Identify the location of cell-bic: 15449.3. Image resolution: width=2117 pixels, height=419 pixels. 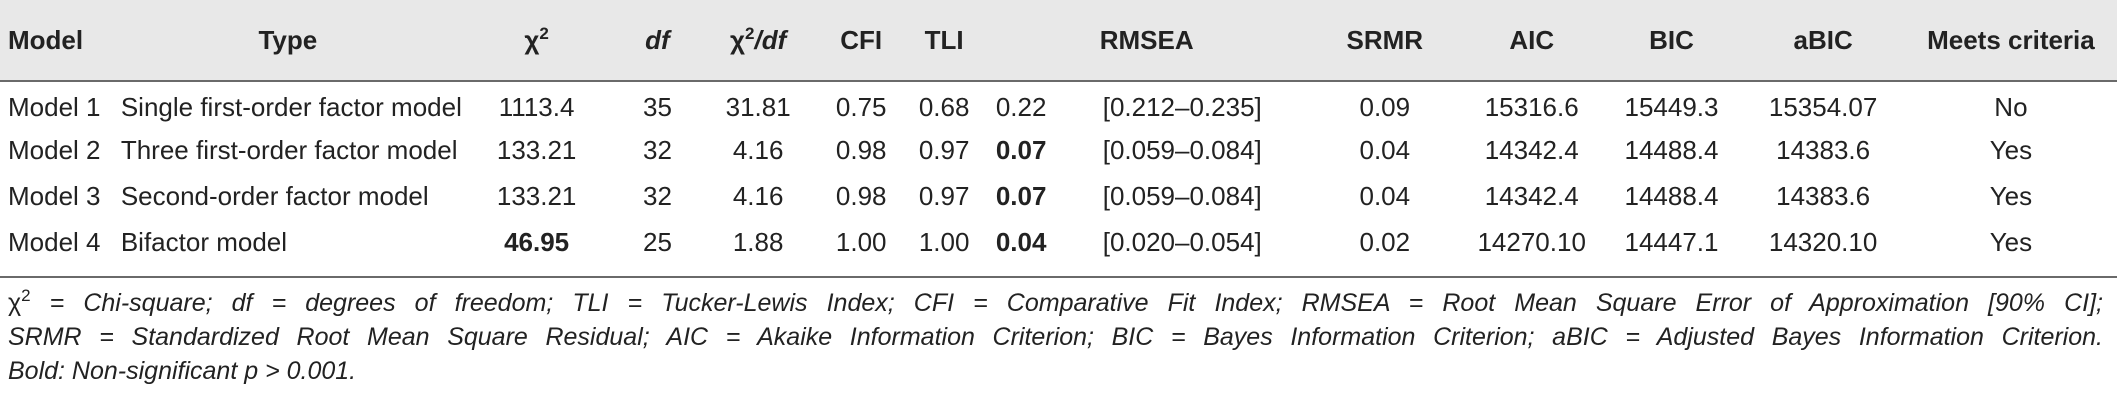
(1671, 107).